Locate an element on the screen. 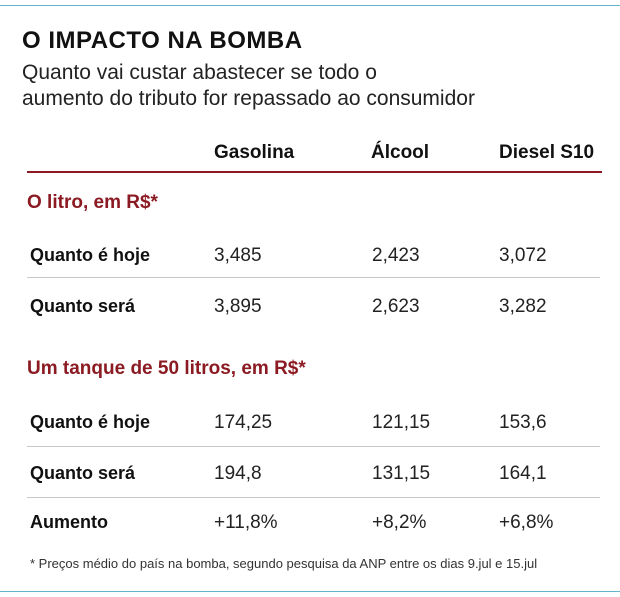 The height and width of the screenshot is (597, 620). cell-gasolina-sera-litro: 3,895 is located at coordinates (238, 306).